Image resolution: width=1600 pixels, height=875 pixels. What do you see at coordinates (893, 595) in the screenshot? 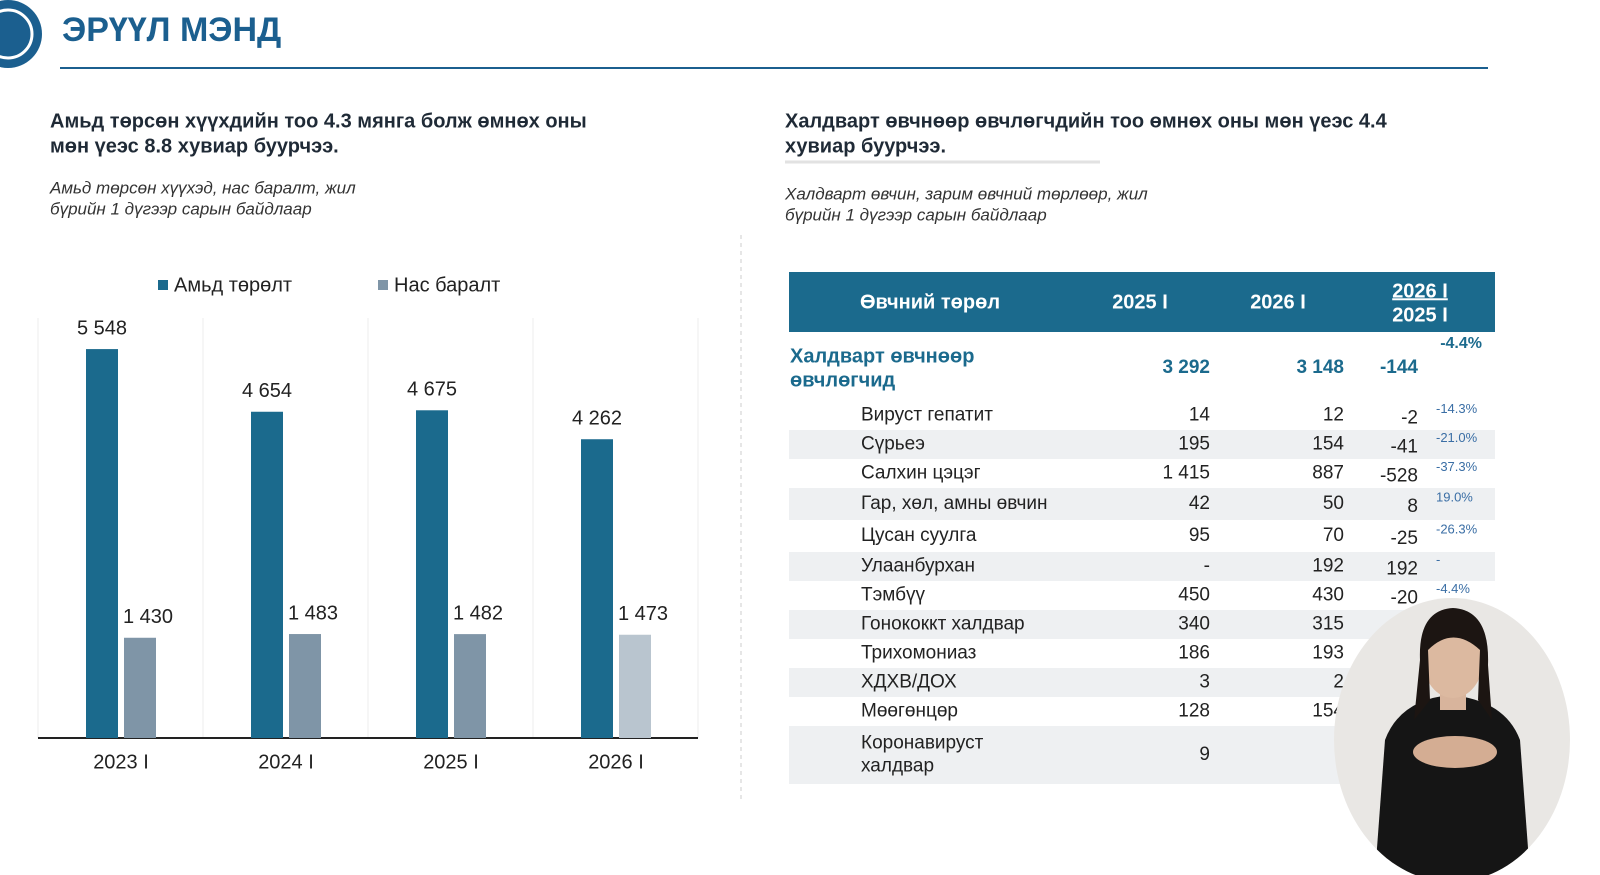
I see `row-name: Тэмбүү` at bounding box center [893, 595].